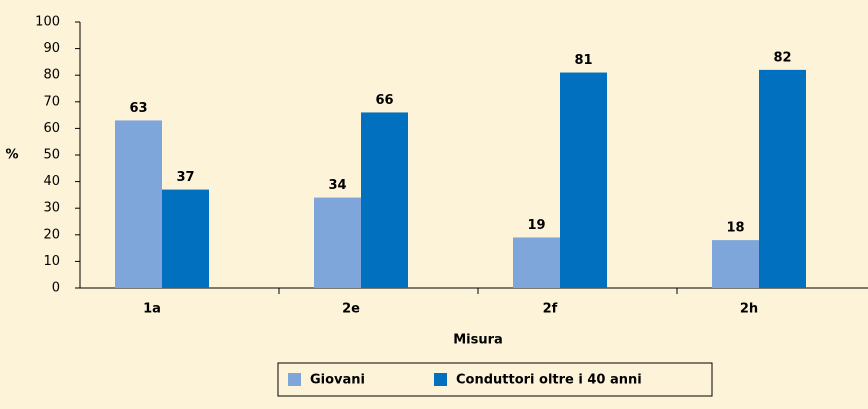 The height and width of the screenshot is (409, 868). I want to click on value-label: 63, so click(138, 108).